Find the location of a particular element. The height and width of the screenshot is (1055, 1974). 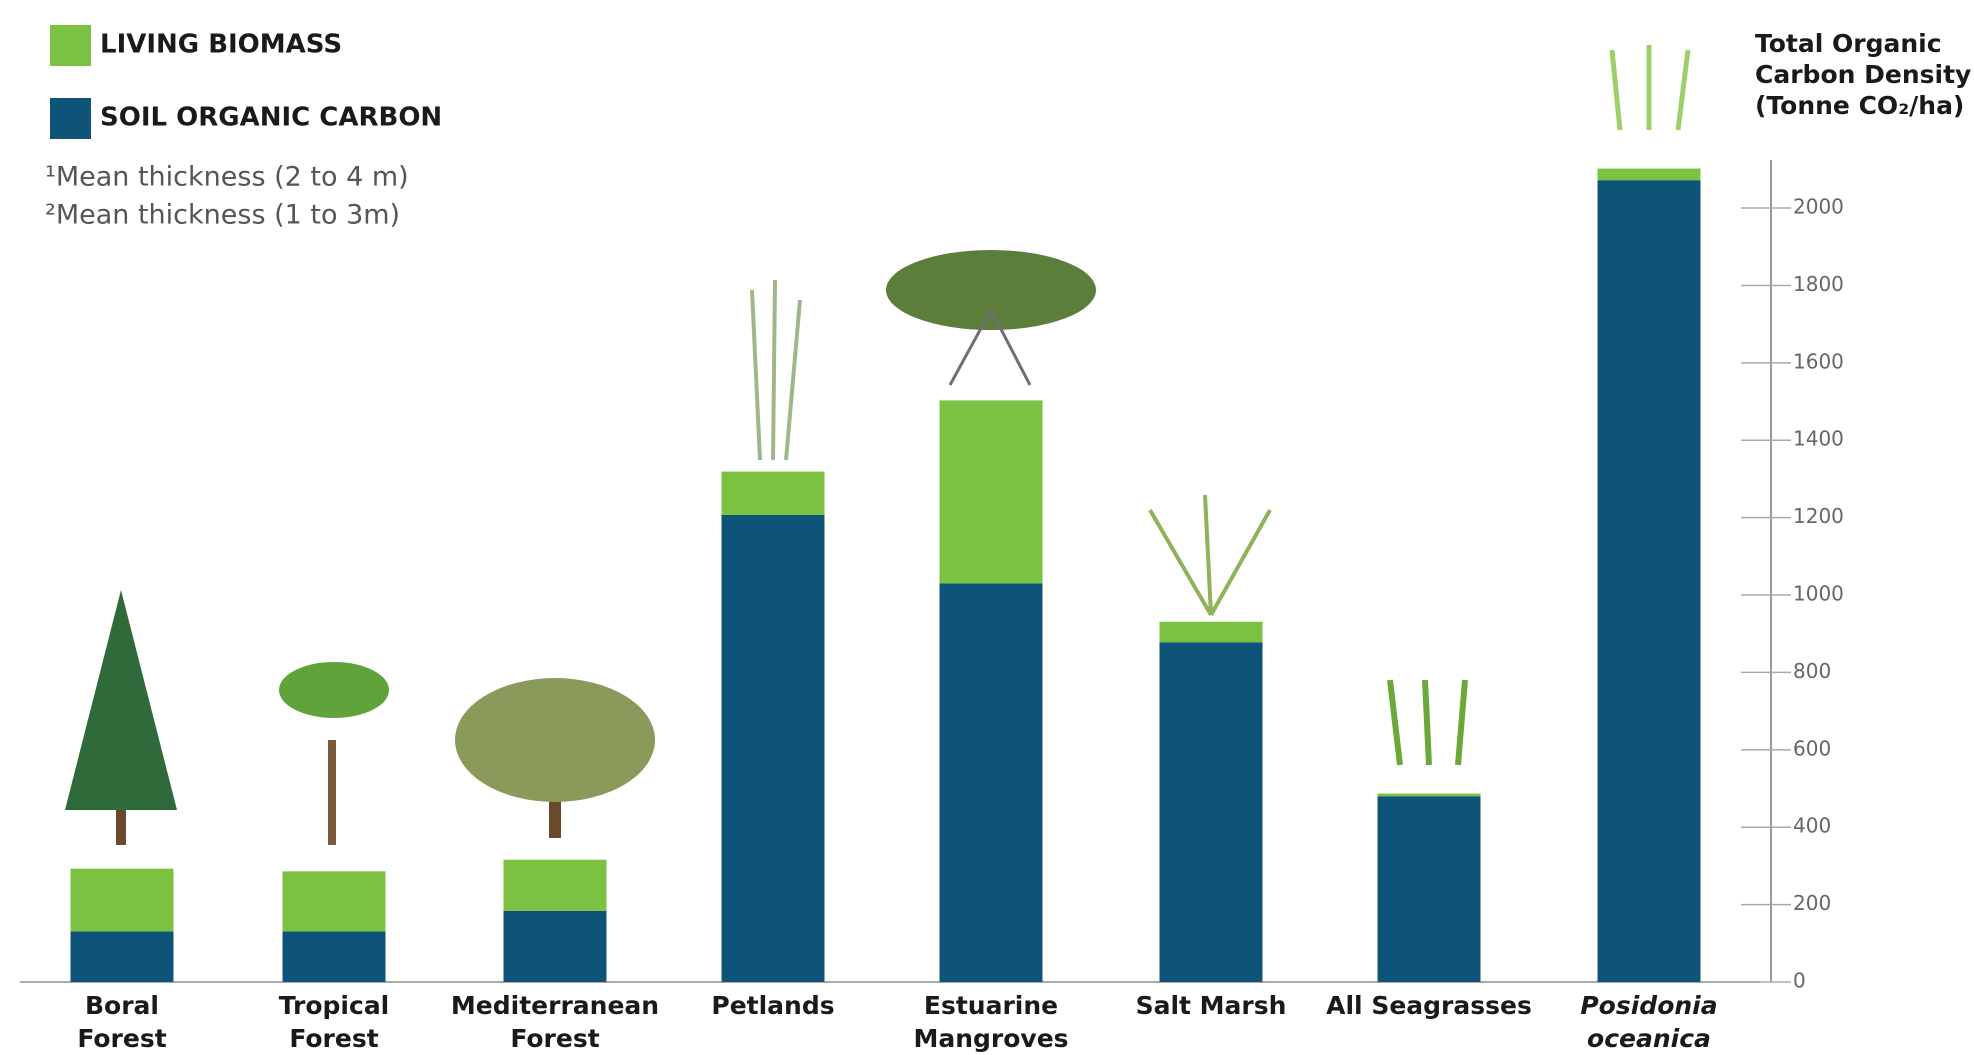

x-tick-label: Boral is located at coordinates (122, 1005).